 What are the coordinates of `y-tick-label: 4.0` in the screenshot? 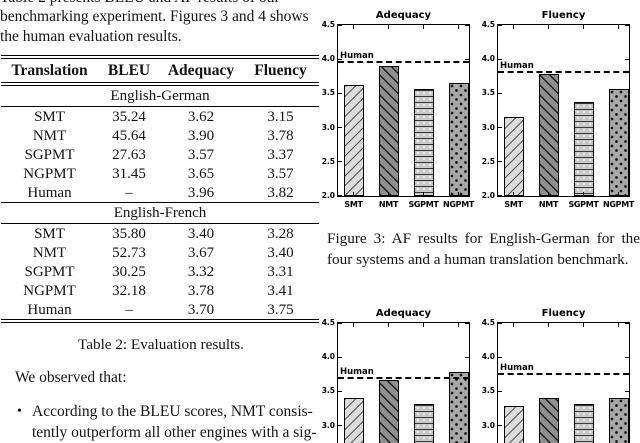 It's located at (488, 357).